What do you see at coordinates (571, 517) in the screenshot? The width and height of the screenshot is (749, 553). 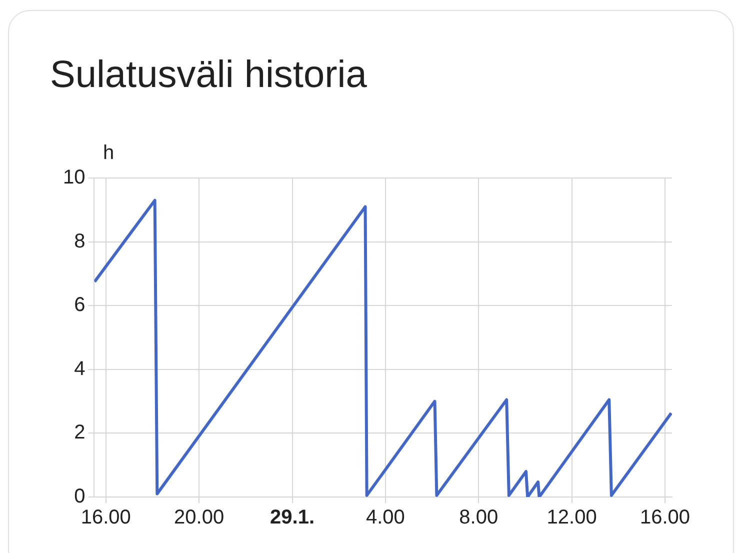 I see `x-tick-label: 12.00` at bounding box center [571, 517].